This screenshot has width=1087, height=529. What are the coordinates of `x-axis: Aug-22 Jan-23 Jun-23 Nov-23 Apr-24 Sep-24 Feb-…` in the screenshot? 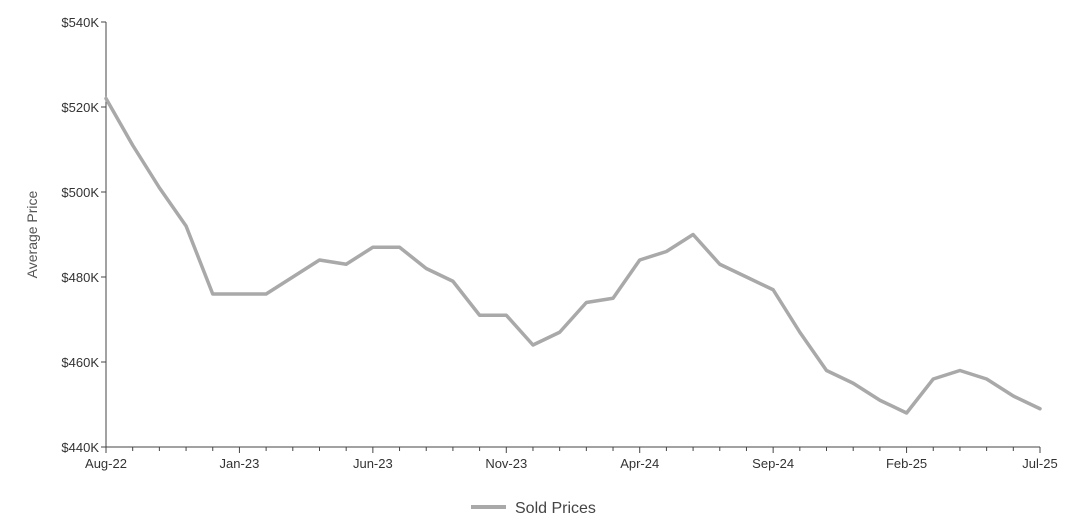 It's located at (571, 458).